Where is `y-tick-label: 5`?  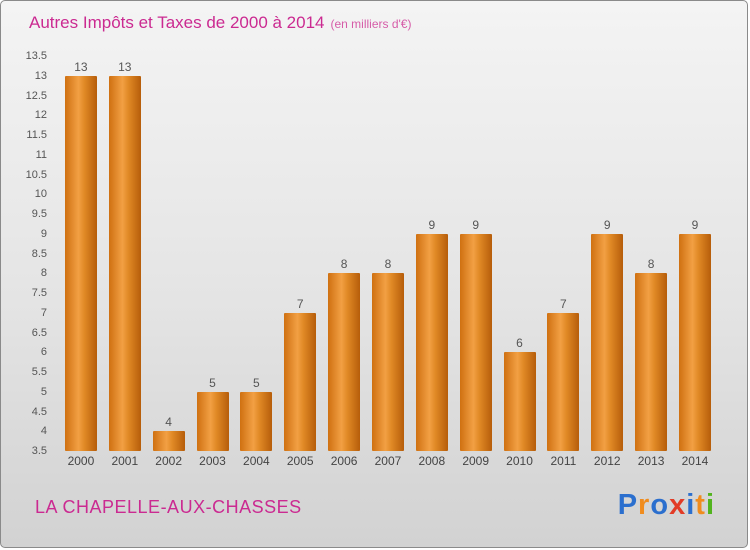
y-tick-label: 5 is located at coordinates (43, 391).